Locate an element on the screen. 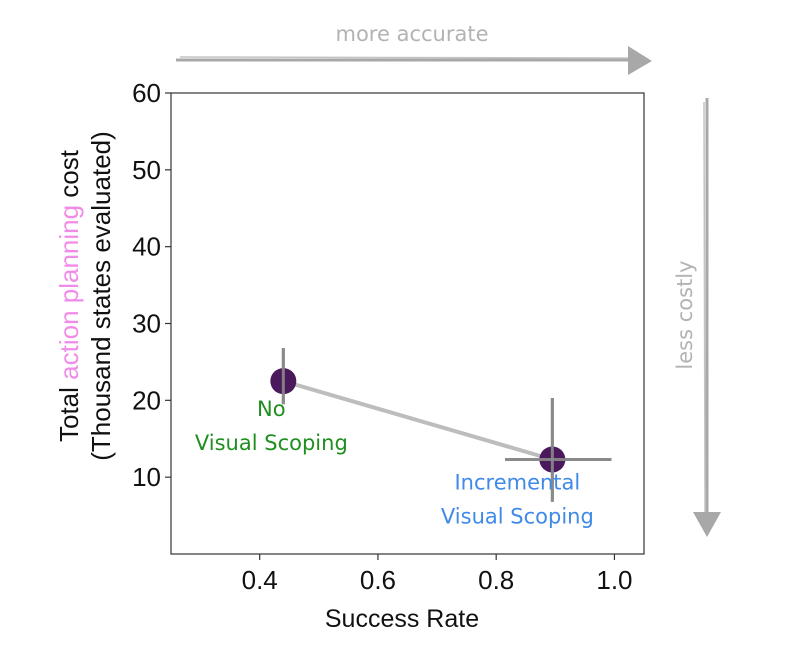 The width and height of the screenshot is (800, 668). less-costly-label: less costly is located at coordinates (685, 314).